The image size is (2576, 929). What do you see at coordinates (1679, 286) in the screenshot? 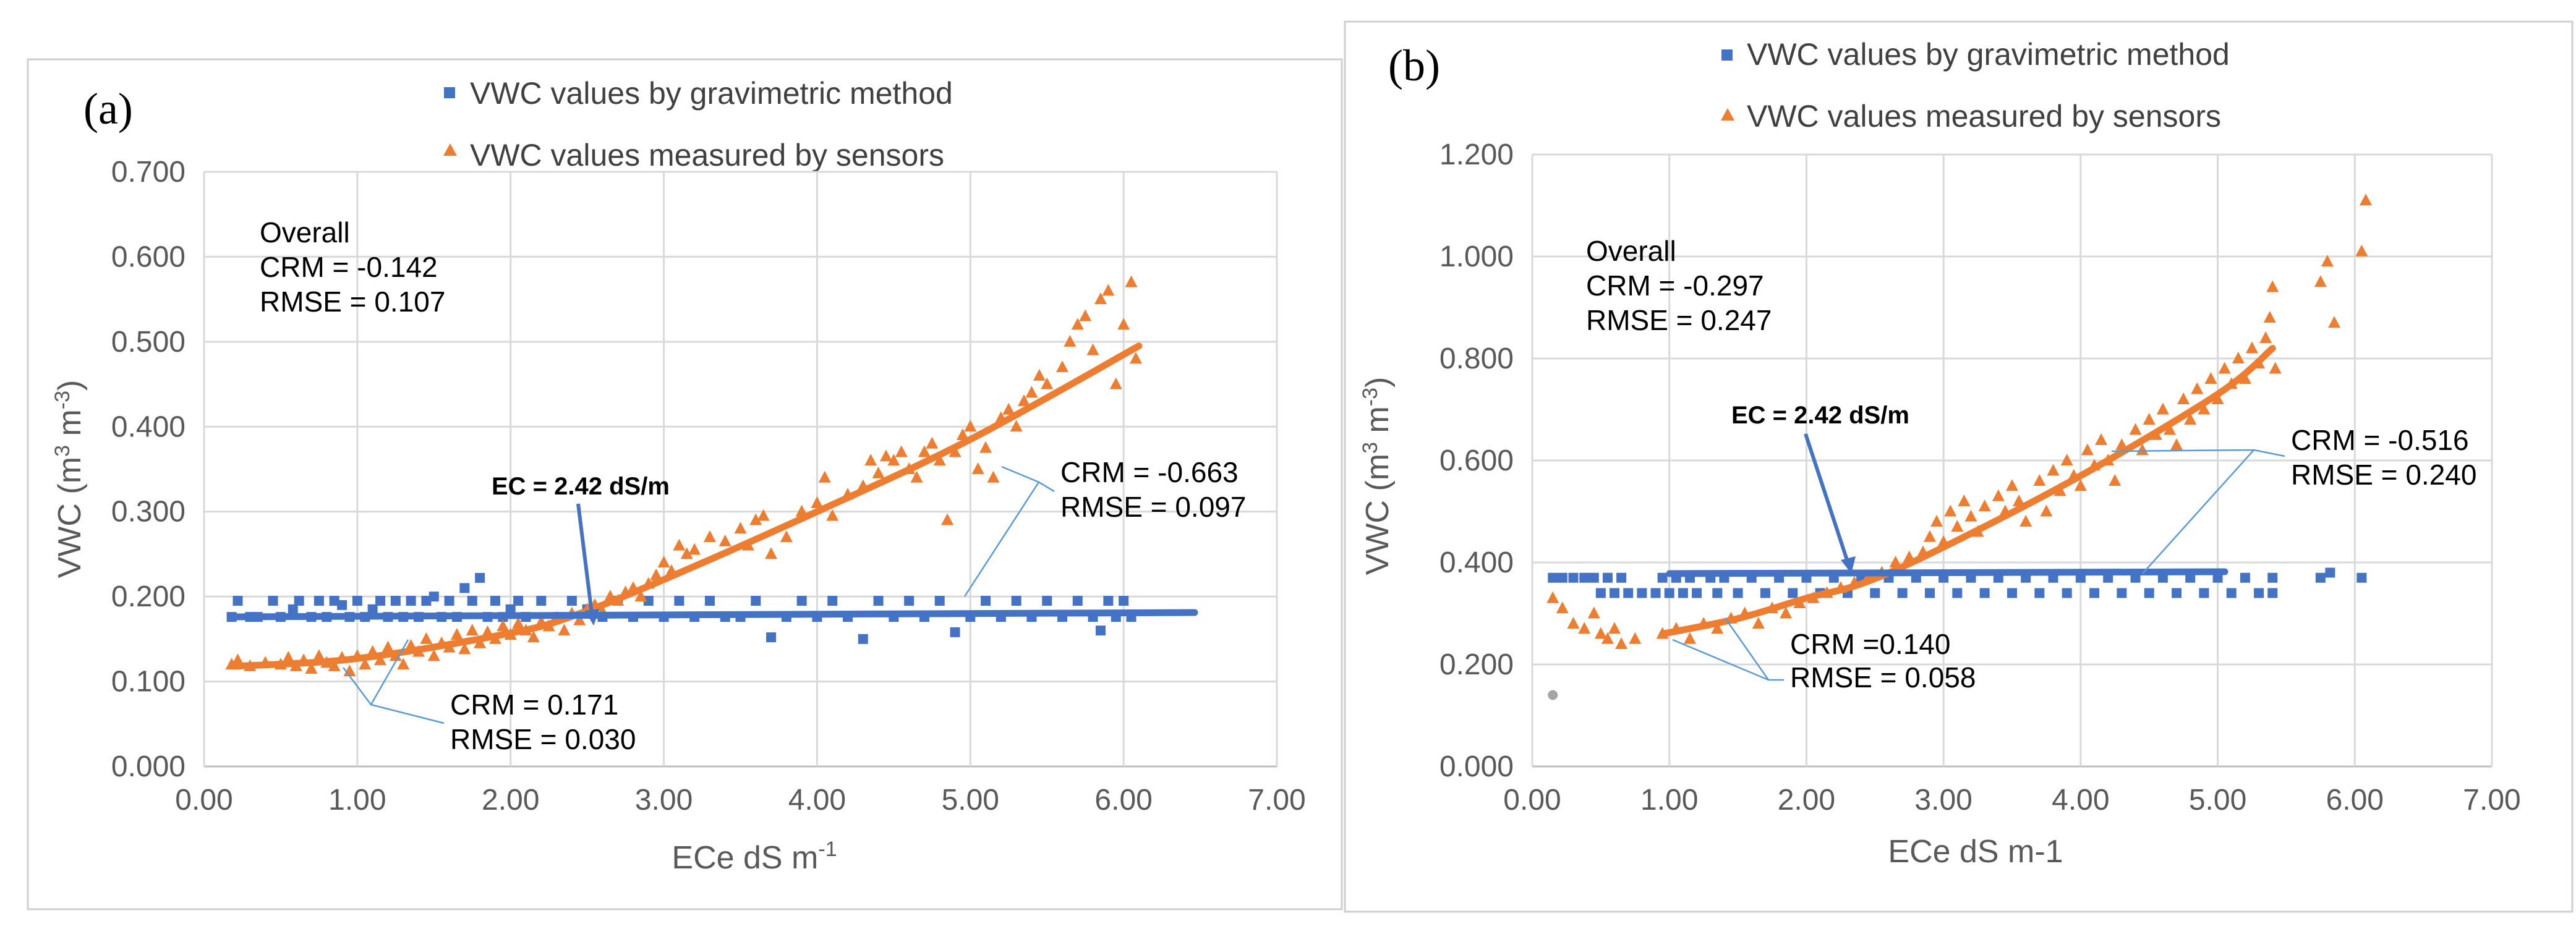
I see `panel-b-overall-annotation: Overall CRM = -0.297 RMSE = 0.247` at bounding box center [1679, 286].